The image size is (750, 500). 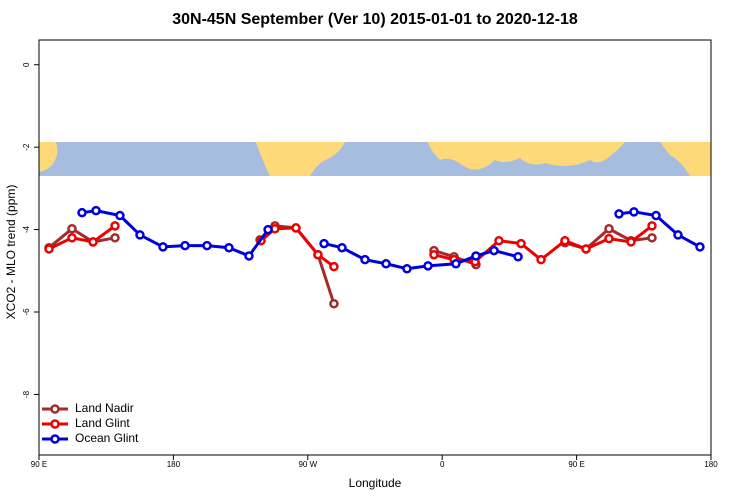 I want to click on x-axis-label: Longitude, so click(x=375, y=483).